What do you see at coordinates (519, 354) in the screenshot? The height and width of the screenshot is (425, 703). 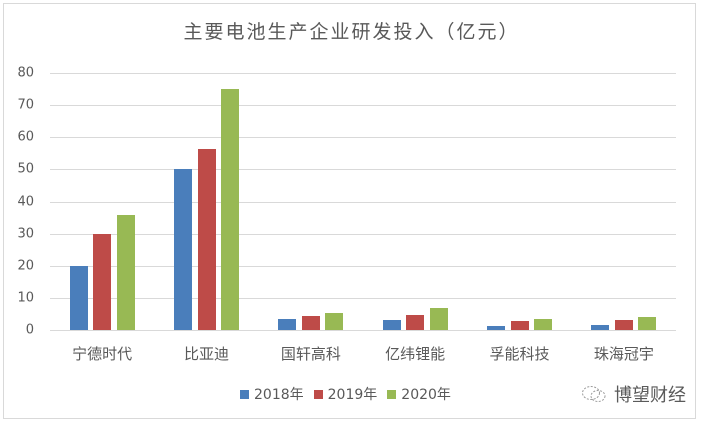 I see `x-tick-label: 孚能科技` at bounding box center [519, 354].